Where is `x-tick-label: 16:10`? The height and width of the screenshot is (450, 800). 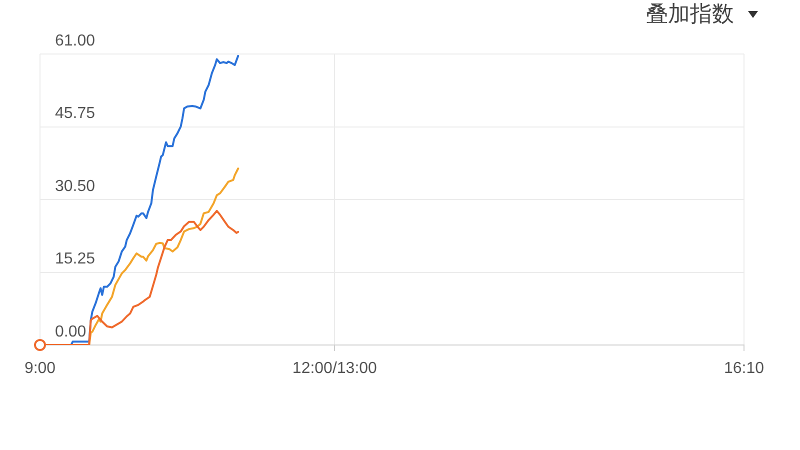
x-tick-label: 16:10 is located at coordinates (744, 369).